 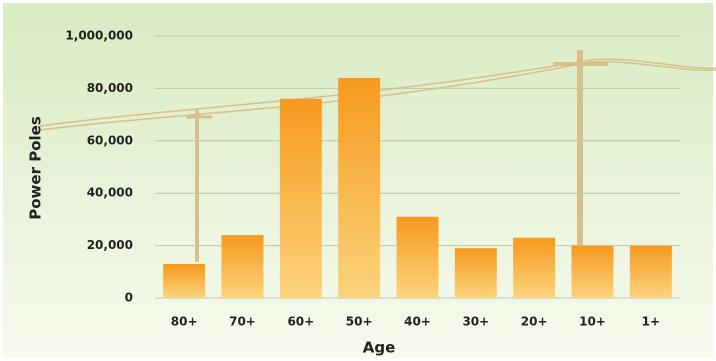 What do you see at coordinates (110, 193) in the screenshot?
I see `y-tick-label: 40,000` at bounding box center [110, 193].